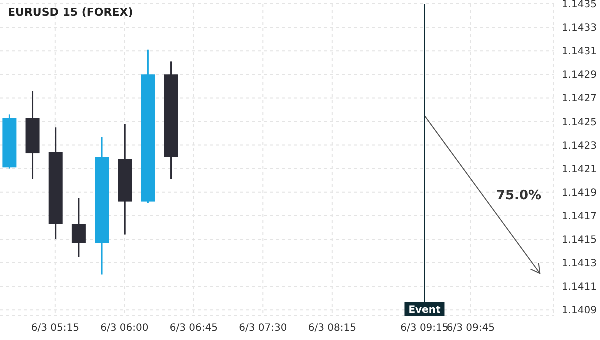  Describe the element at coordinates (470, 328) in the screenshot. I see `x-tick-label: 6/3 09:45` at that location.